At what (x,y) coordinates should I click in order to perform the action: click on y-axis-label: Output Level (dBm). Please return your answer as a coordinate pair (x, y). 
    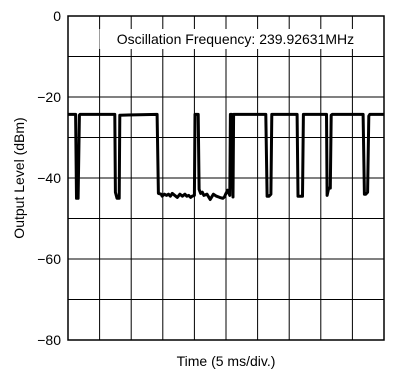
    Looking at the image, I should click on (19, 177).